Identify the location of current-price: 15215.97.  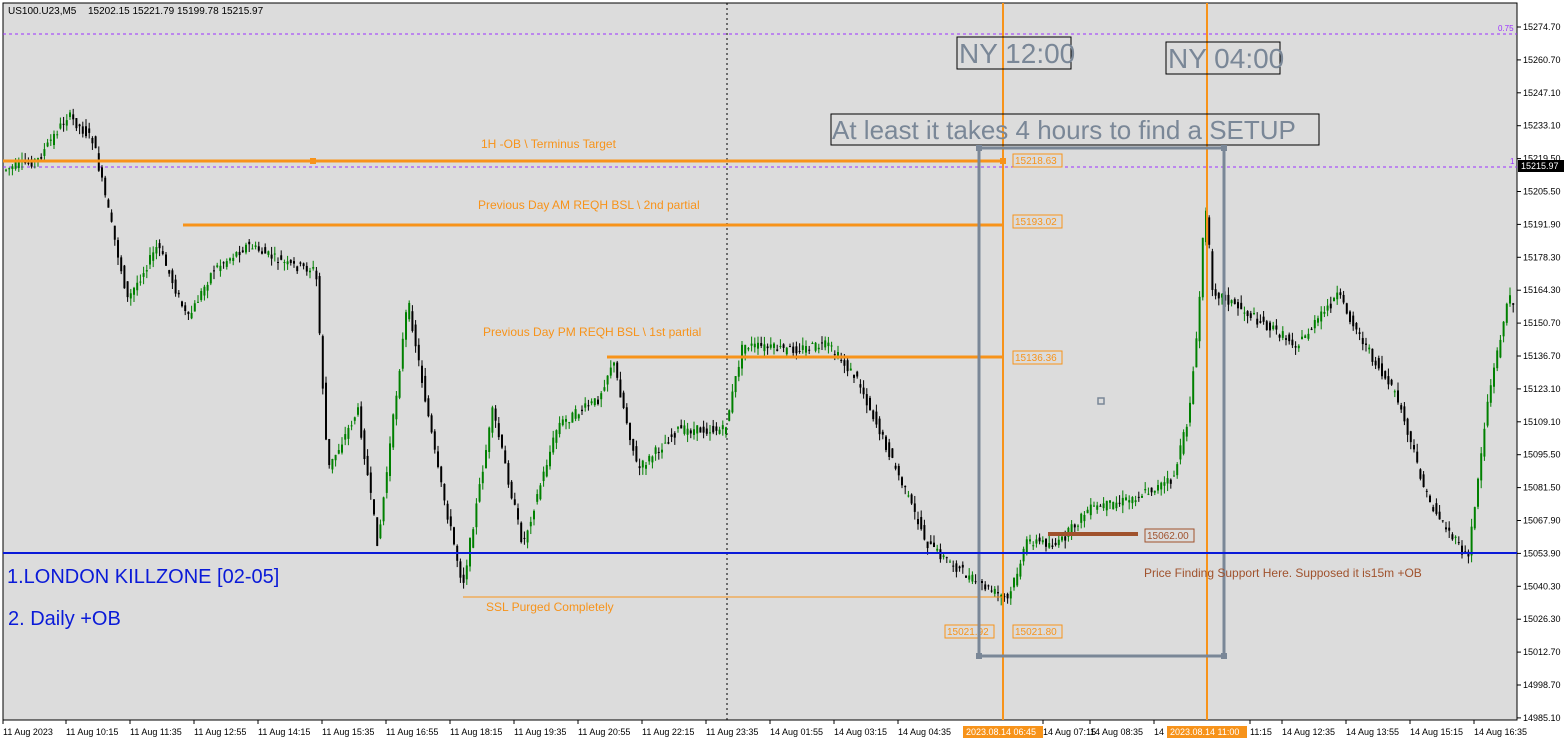
(1540, 166).